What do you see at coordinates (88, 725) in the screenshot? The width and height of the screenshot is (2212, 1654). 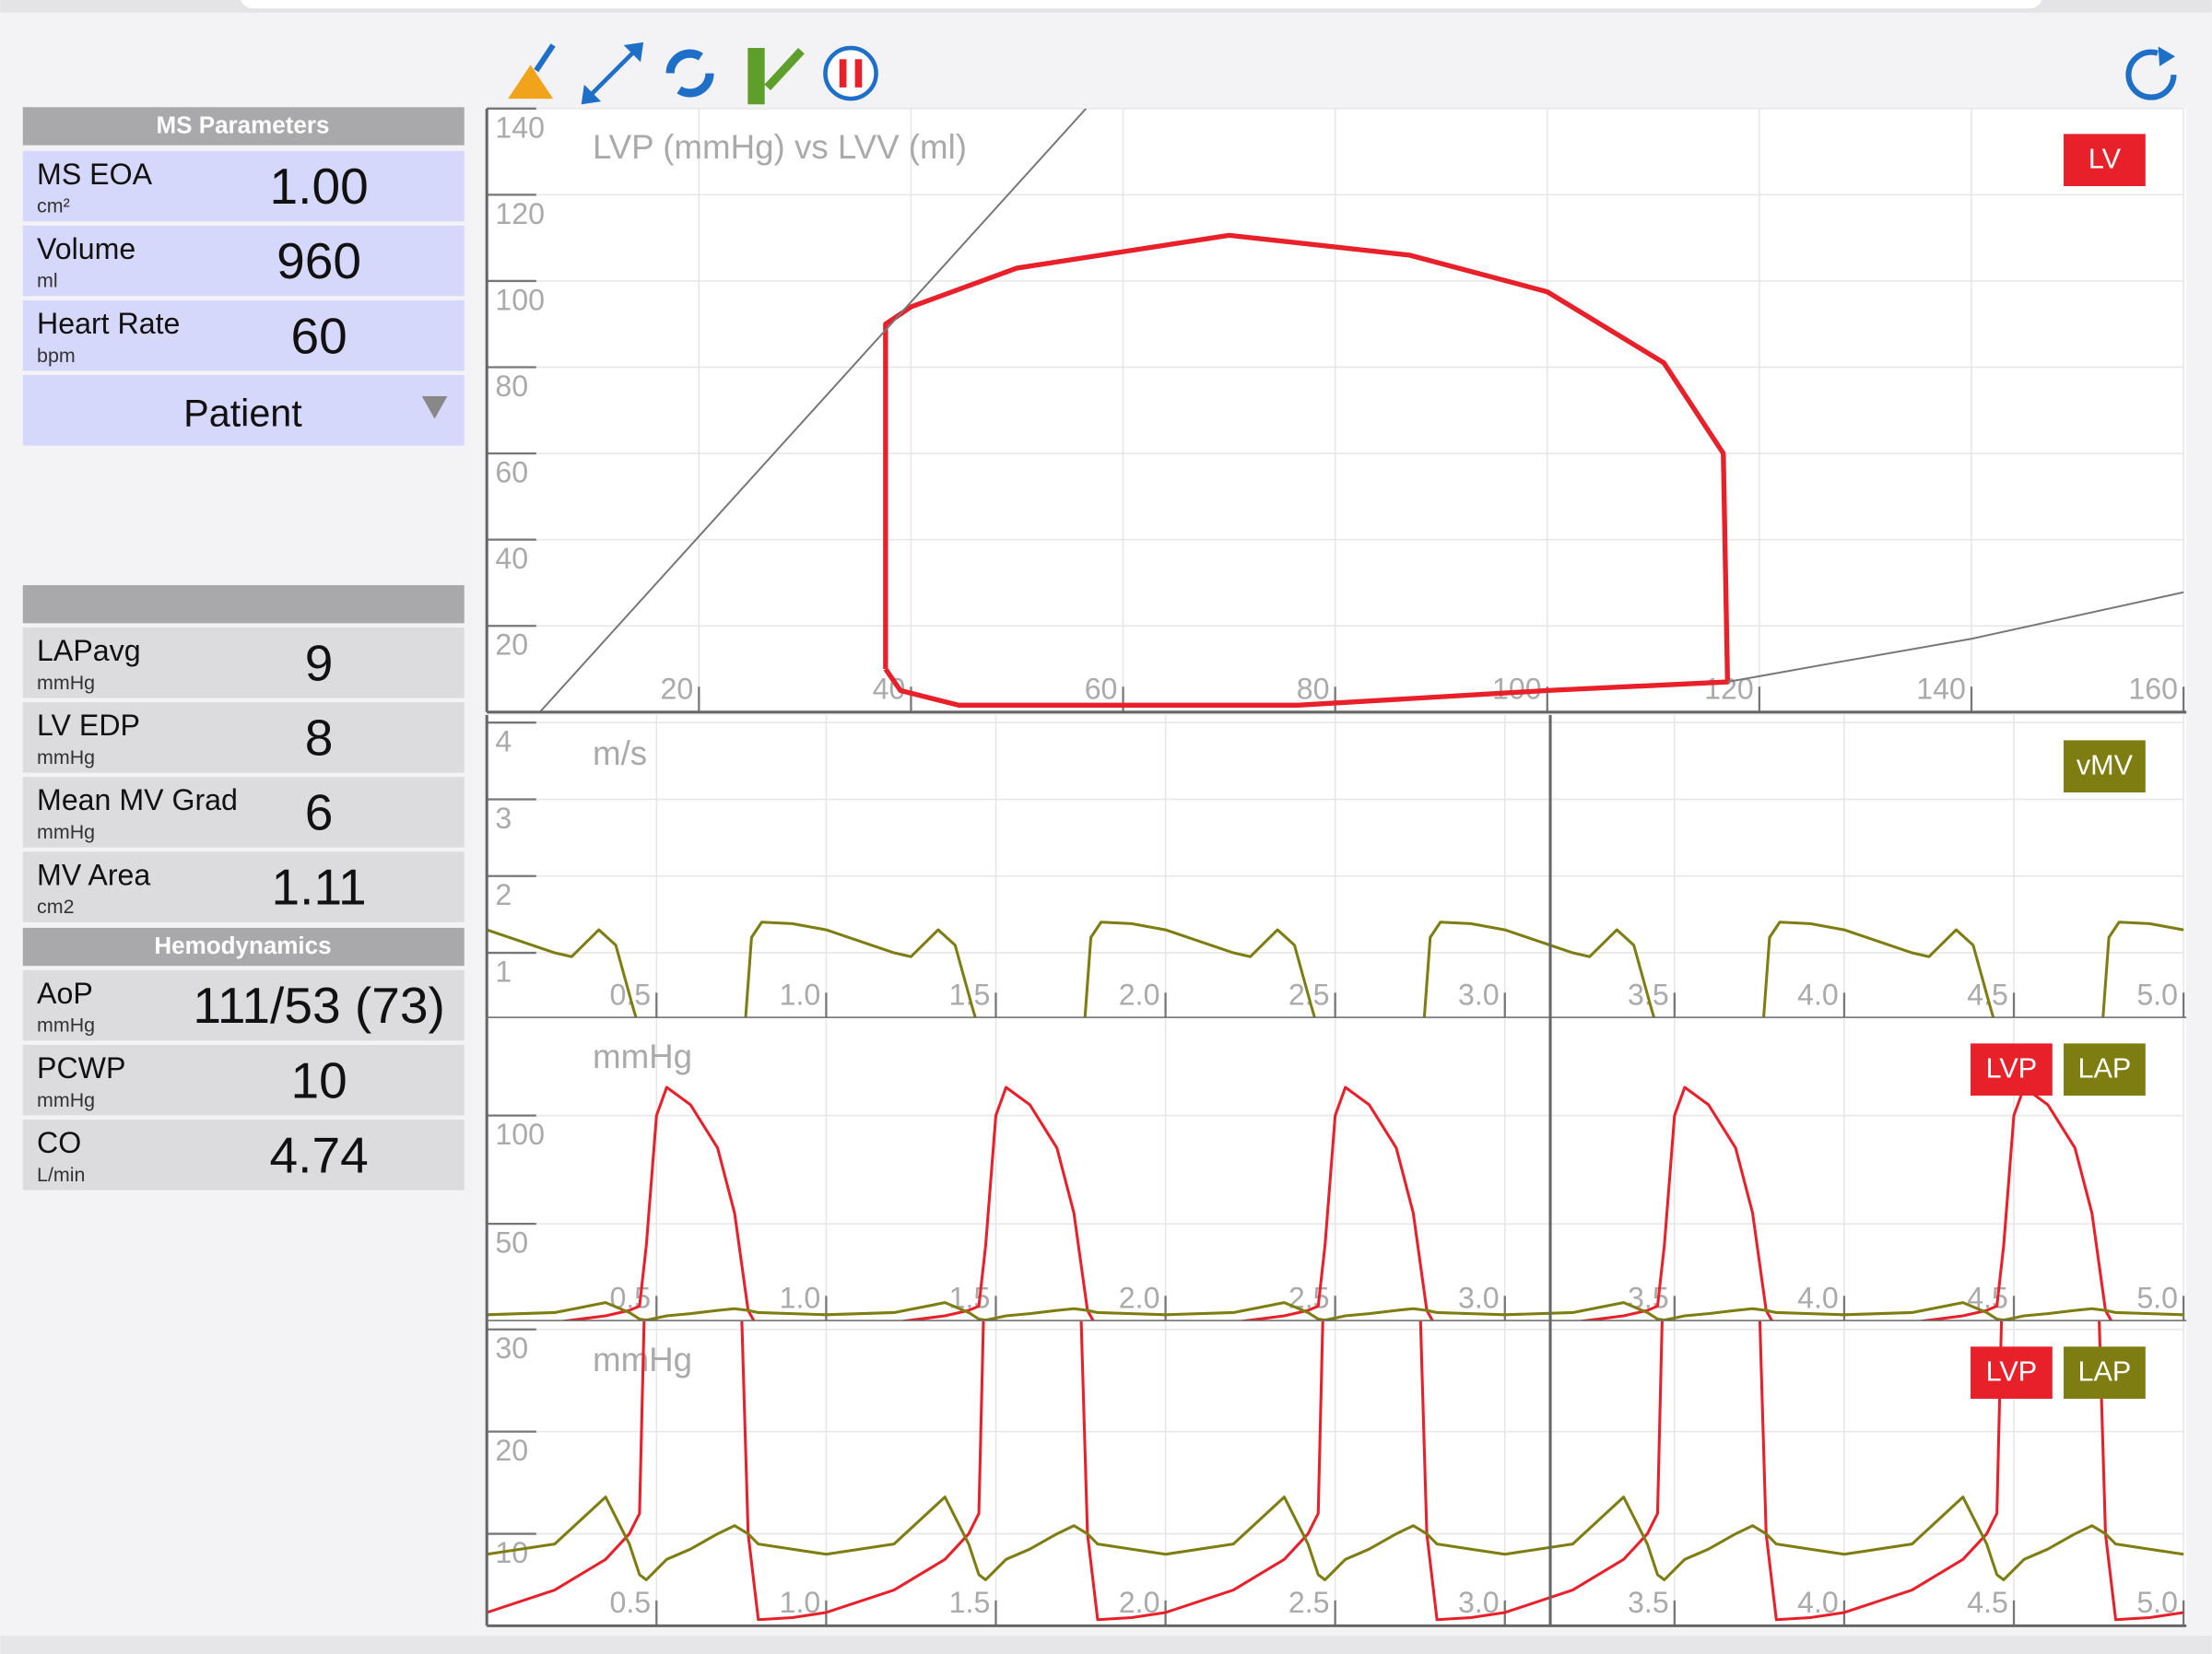 I see `parameter-label: LV EDP` at bounding box center [88, 725].